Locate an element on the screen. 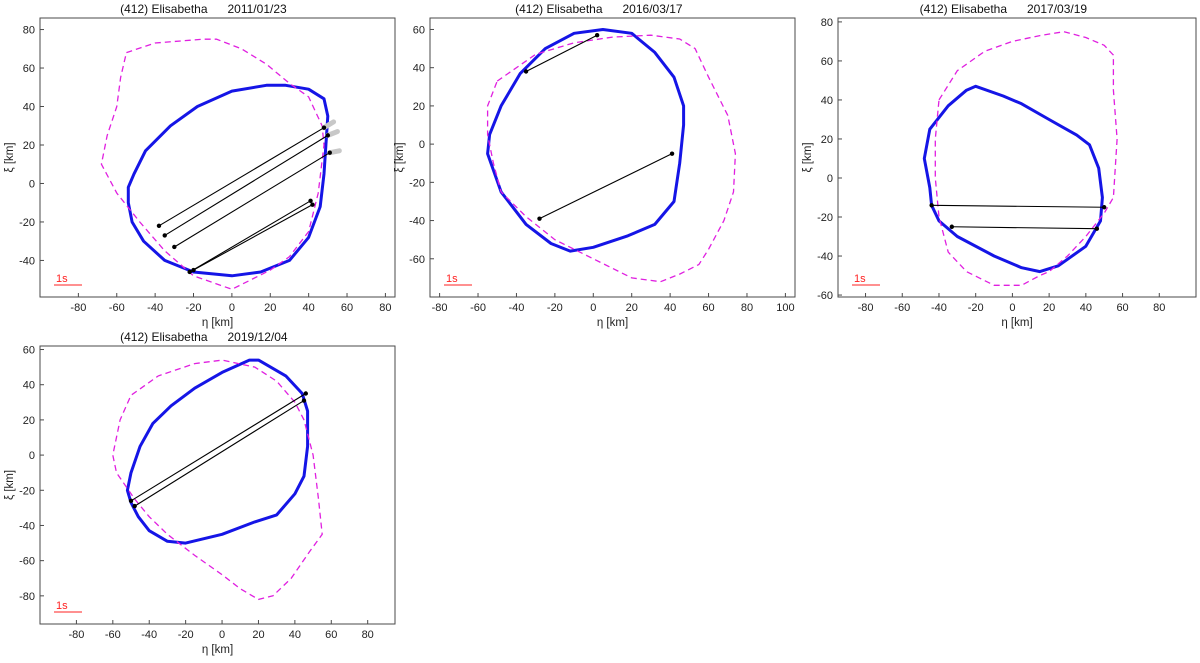  chart-title-date: 2019/12/04 is located at coordinates (258, 337).